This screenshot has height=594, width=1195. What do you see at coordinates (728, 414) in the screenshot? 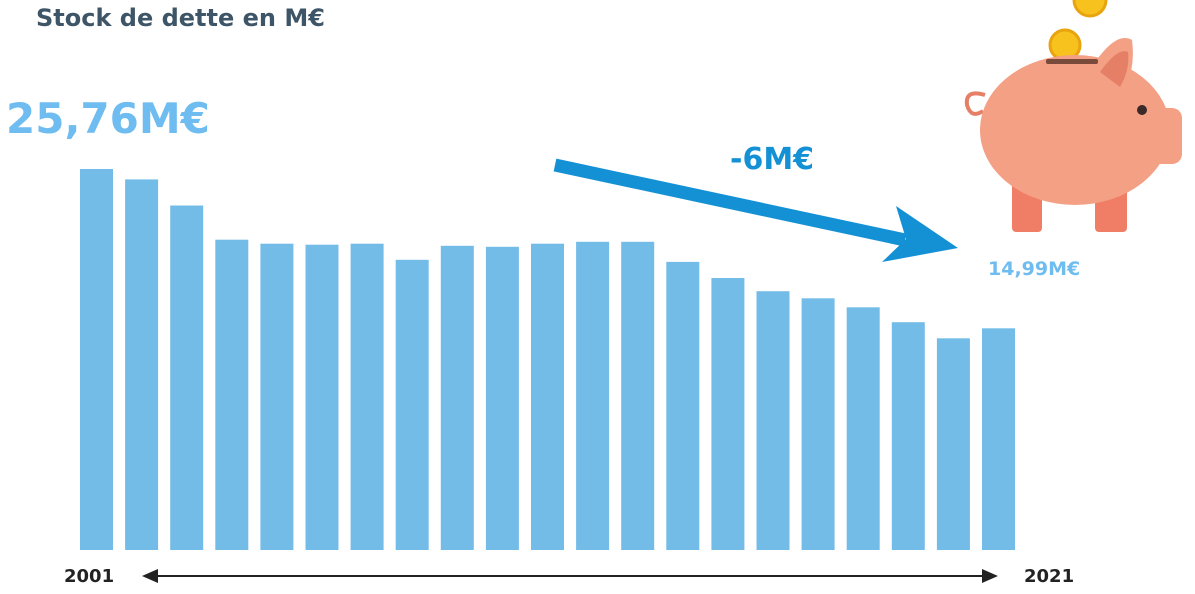
I see `bar-2015` at bounding box center [728, 414].